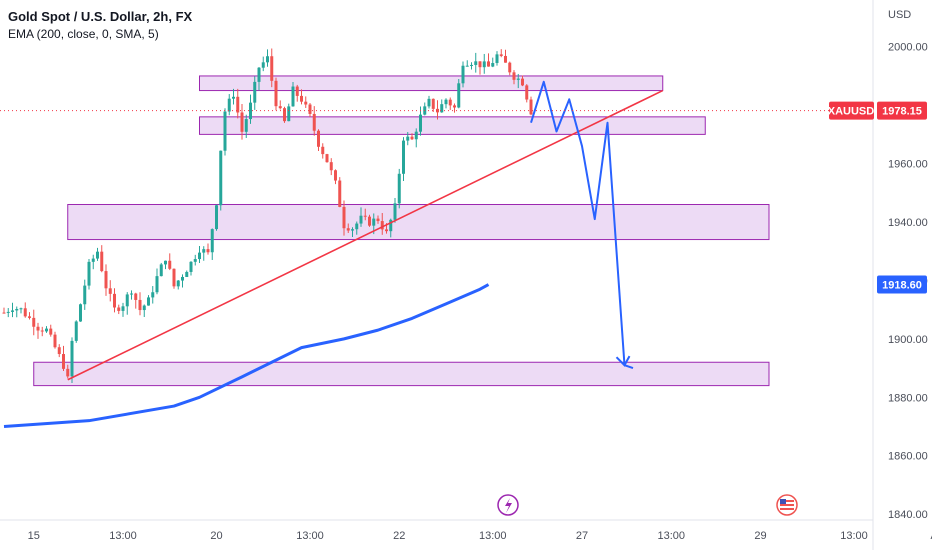  What do you see at coordinates (908, 398) in the screenshot?
I see `price-tick-label: 1880.00` at bounding box center [908, 398].